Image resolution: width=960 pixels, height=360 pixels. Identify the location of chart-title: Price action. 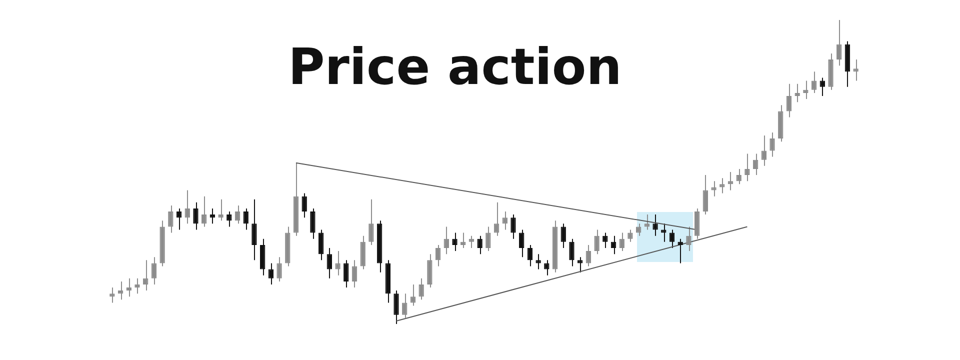
(455, 67).